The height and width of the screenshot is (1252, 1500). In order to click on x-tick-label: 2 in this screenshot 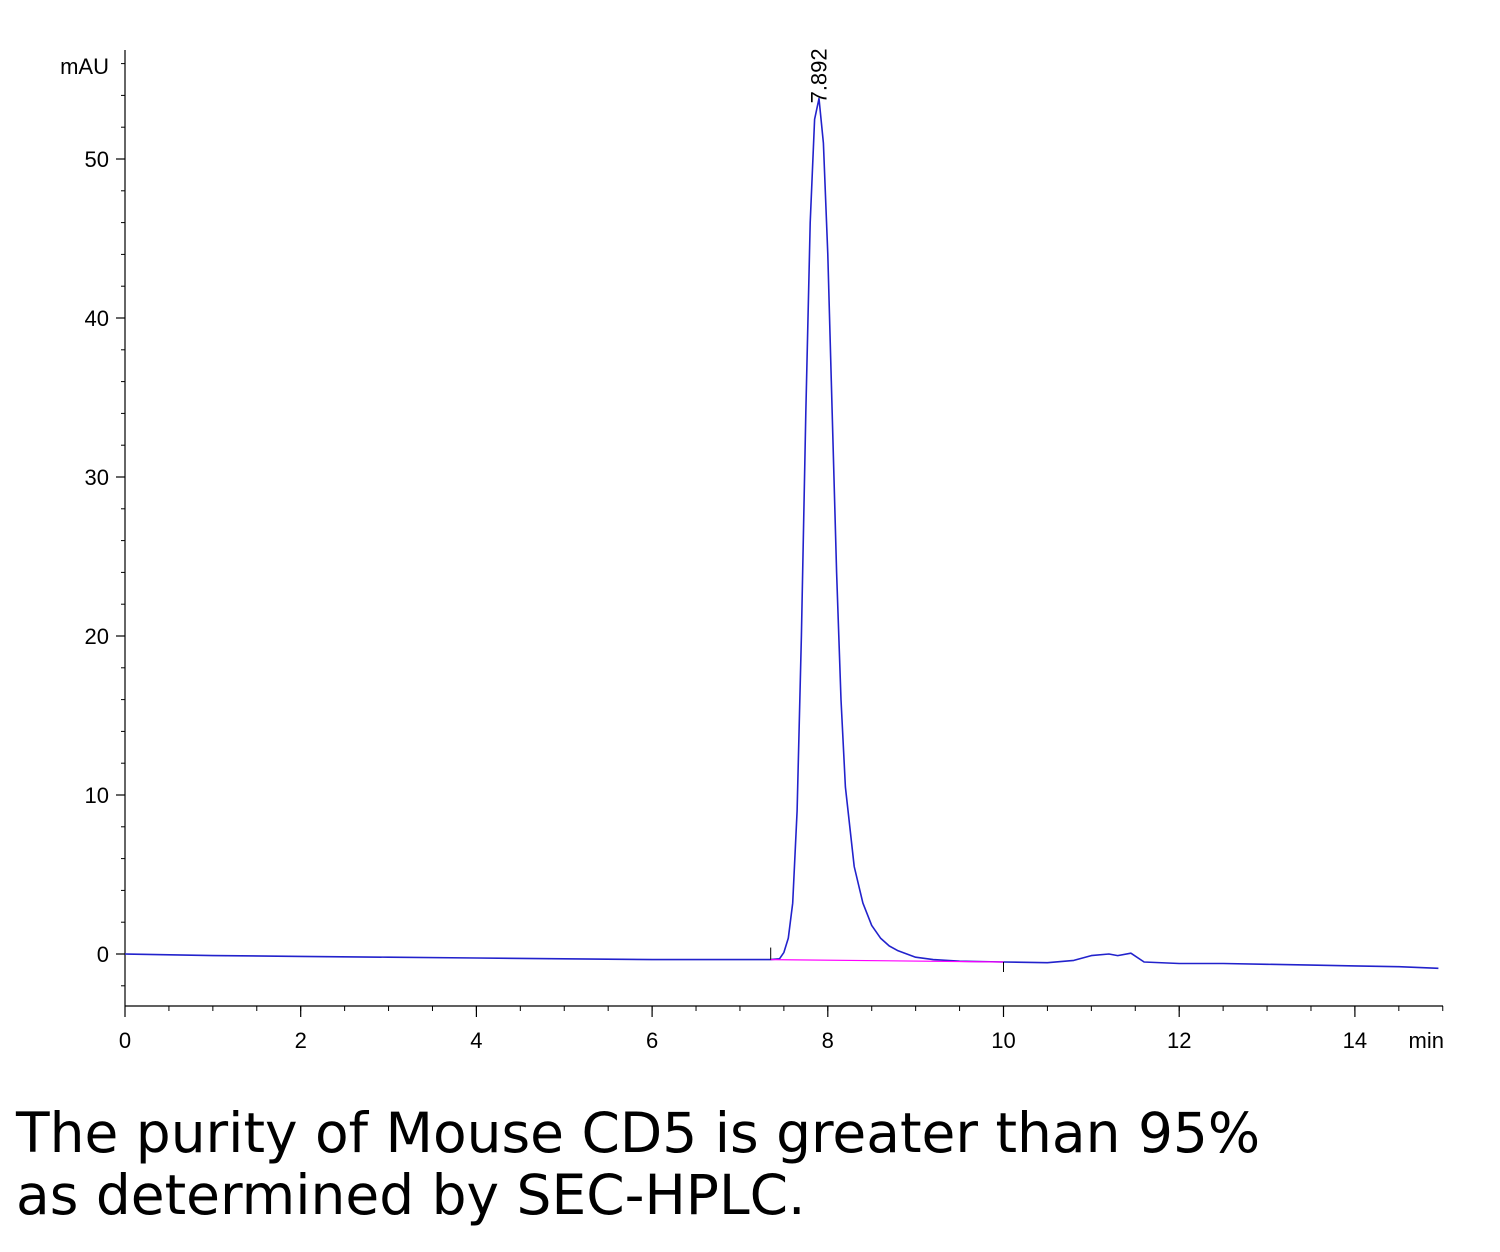, I will do `click(301, 1040)`.